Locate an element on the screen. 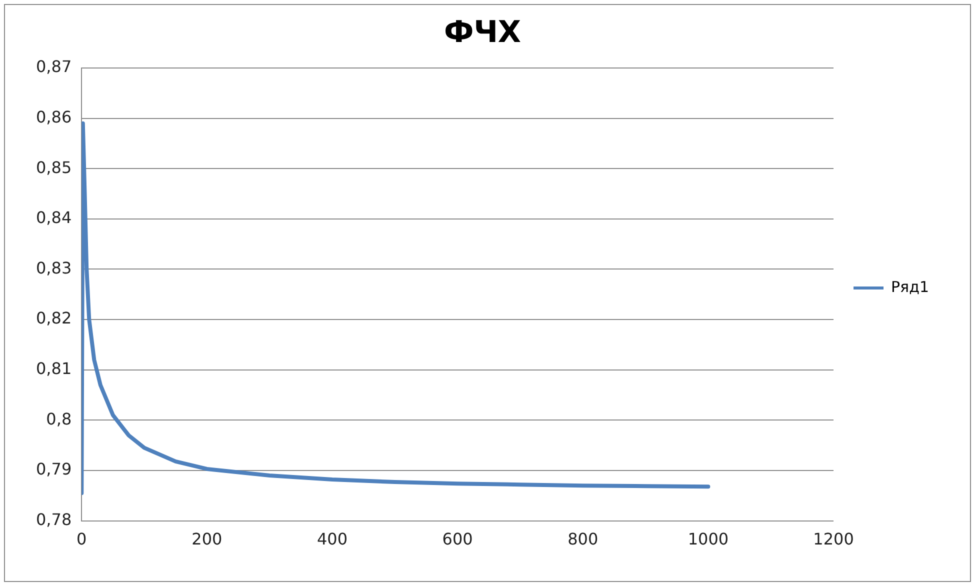 The height and width of the screenshot is (586, 975). x-tick-label: 1000 is located at coordinates (708, 539).